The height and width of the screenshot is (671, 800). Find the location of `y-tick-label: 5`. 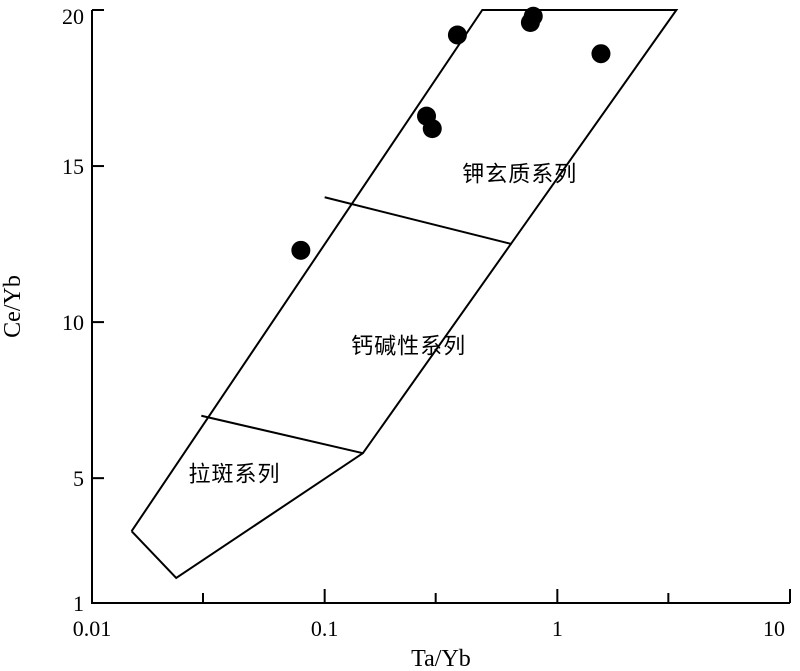

y-tick-label: 5 is located at coordinates (78, 478).